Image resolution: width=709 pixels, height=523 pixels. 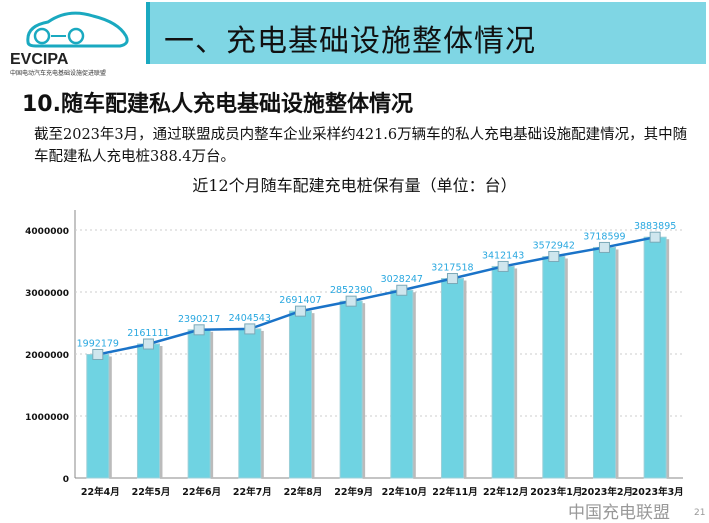 What do you see at coordinates (619, 513) in the screenshot?
I see `watermark: 中国充电联盟` at bounding box center [619, 513].